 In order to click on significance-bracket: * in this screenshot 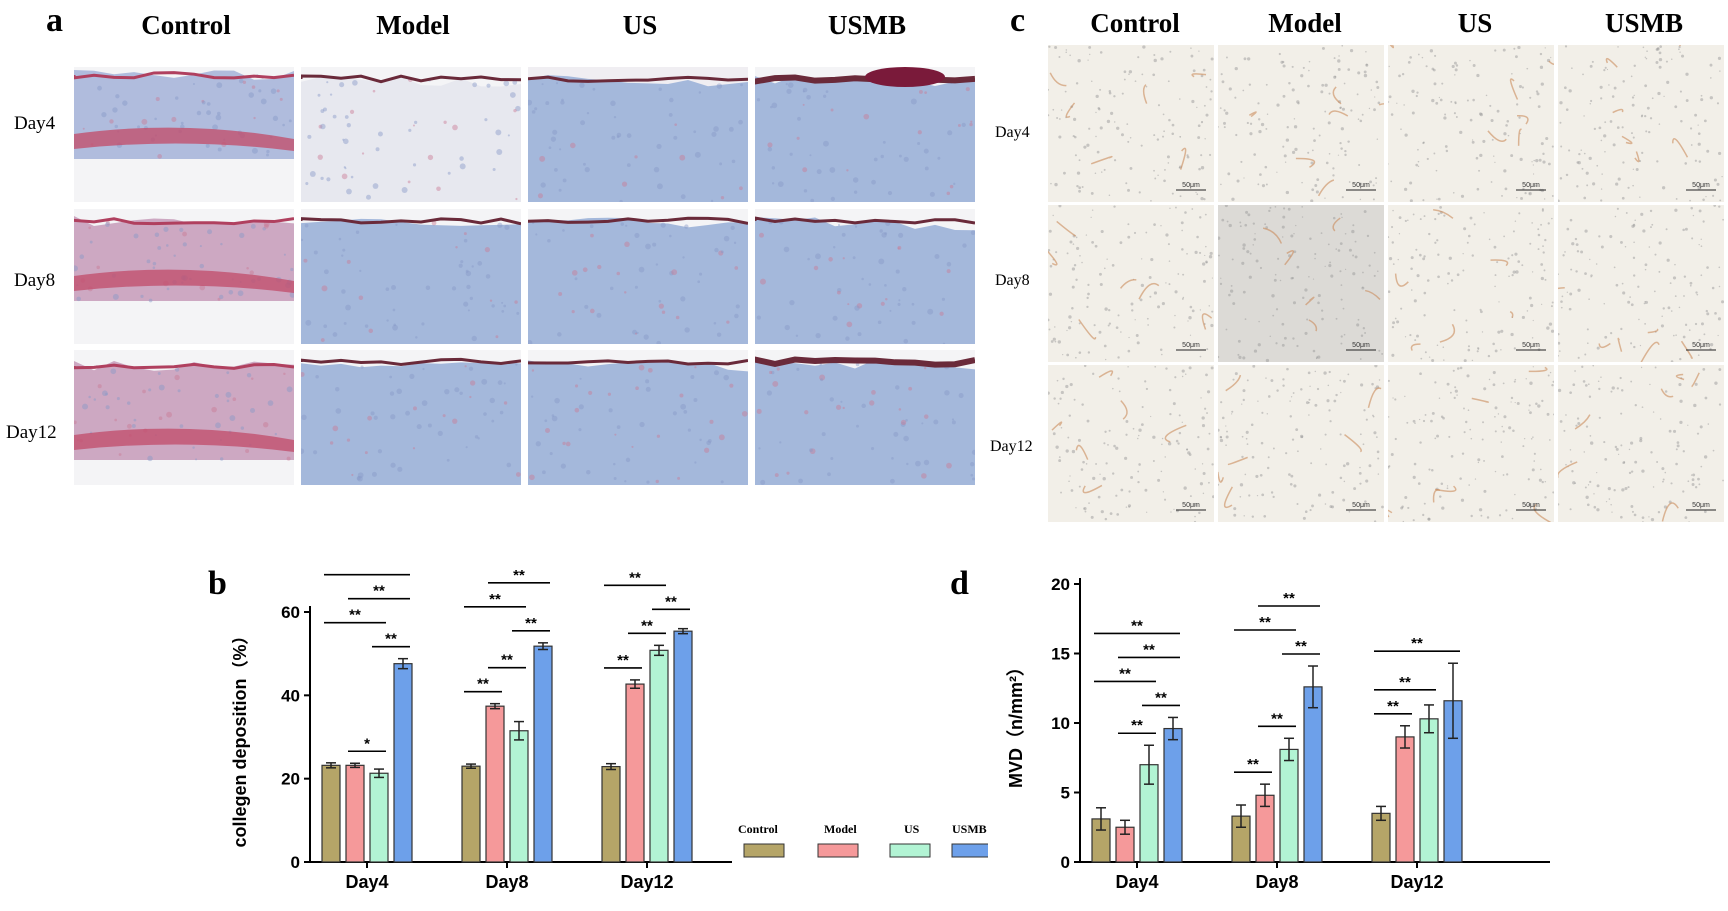, I will do `click(367, 743)`.